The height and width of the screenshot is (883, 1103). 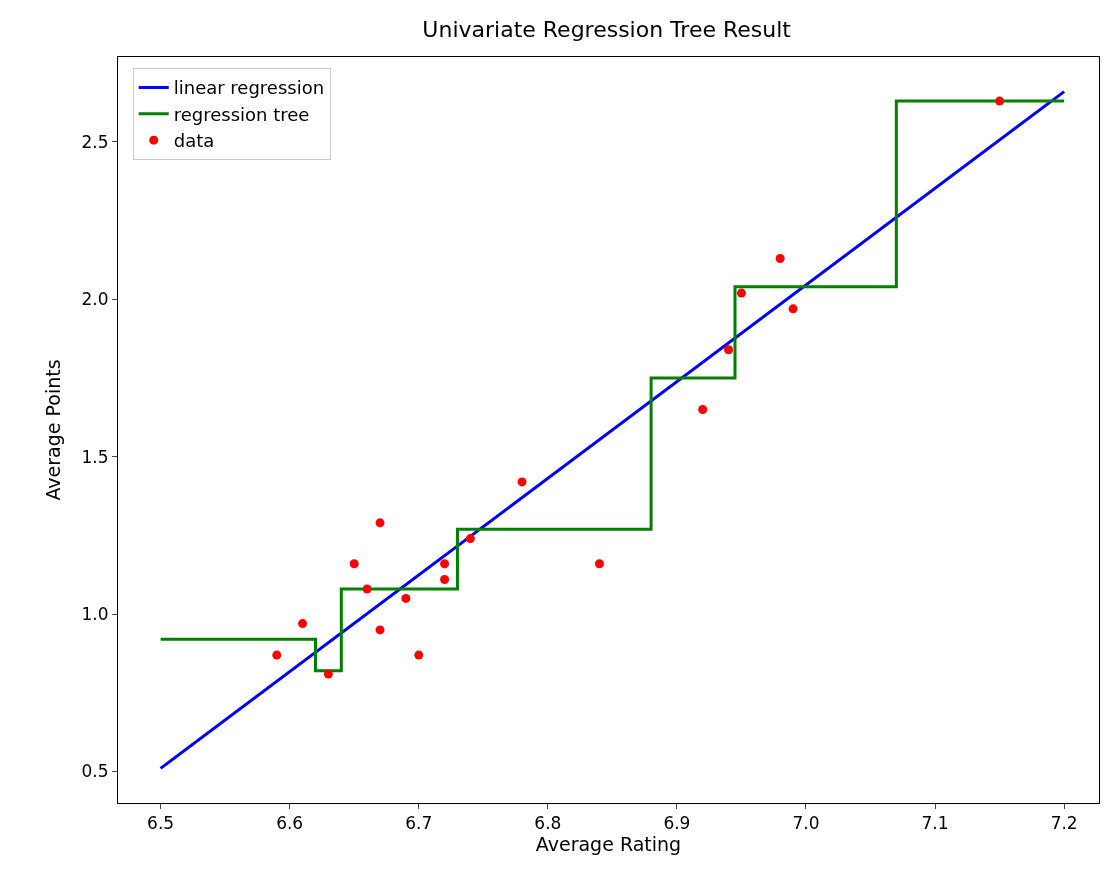 What do you see at coordinates (95, 141) in the screenshot?
I see `y-tick-label: 2.5` at bounding box center [95, 141].